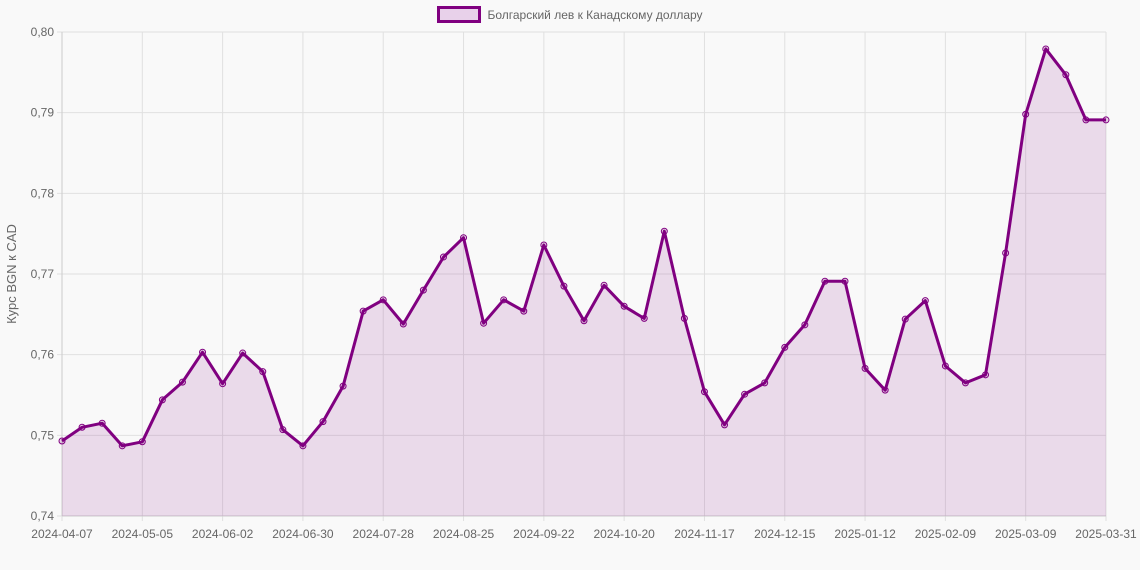 This screenshot has width=1140, height=570. What do you see at coordinates (595, 14) in the screenshot?
I see `legend-label: Болгарский лев к Канадскому доллару` at bounding box center [595, 14].